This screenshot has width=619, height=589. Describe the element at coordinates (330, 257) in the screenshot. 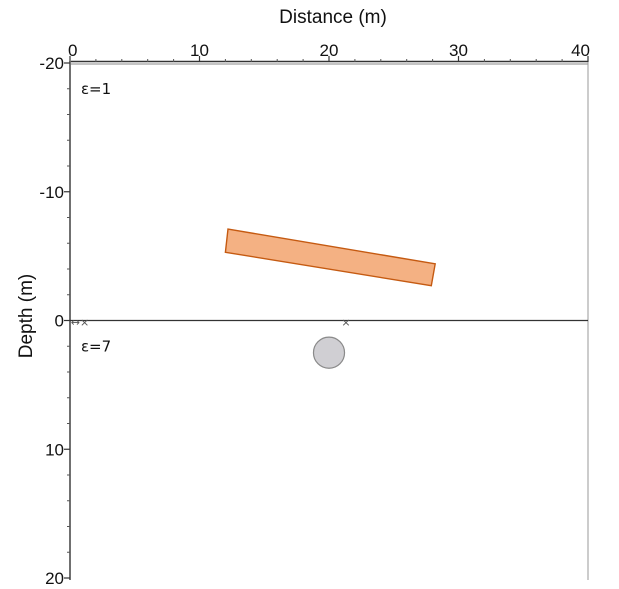

I see `tilted-rectangle-target` at that location.